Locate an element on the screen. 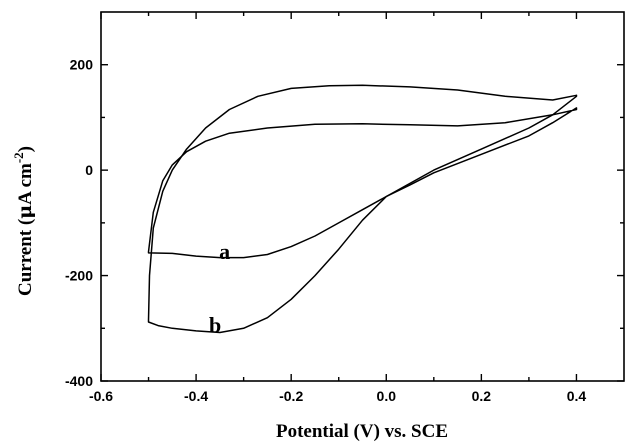  y-axis-title-main: Current ( is located at coordinates (25, 257).